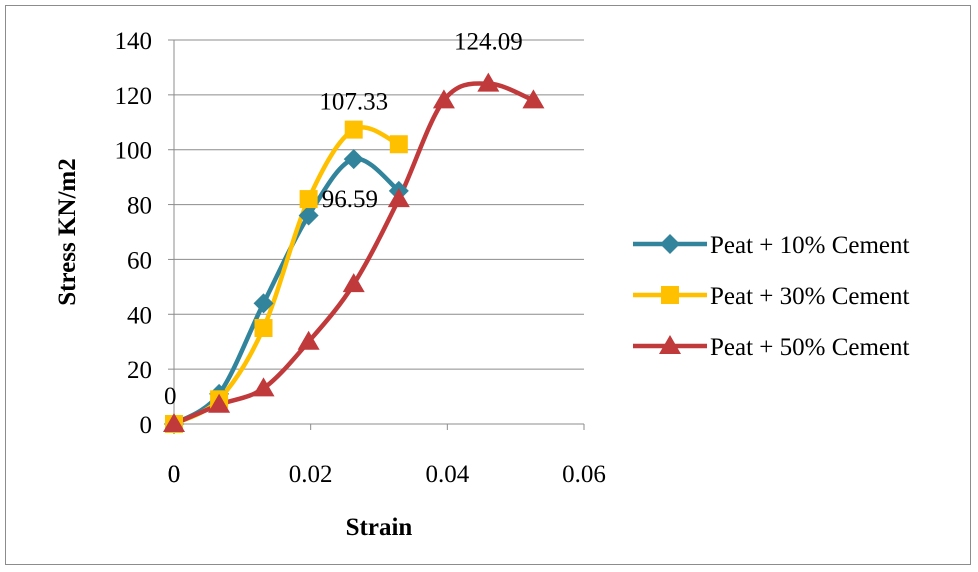 The height and width of the screenshot is (572, 978). Describe the element at coordinates (810, 347) in the screenshot. I see `legend-label-3: Peat + 50% Cement` at that location.